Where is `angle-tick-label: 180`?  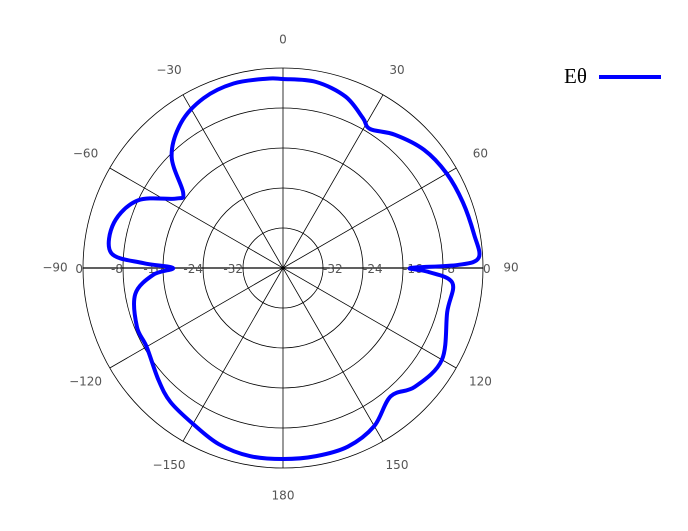 angle-tick-label: 180 is located at coordinates (283, 496).